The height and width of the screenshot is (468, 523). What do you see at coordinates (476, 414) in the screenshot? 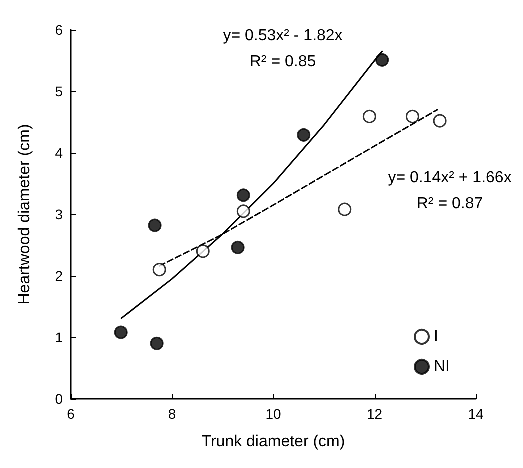
I see `x-tick-label: 14` at bounding box center [476, 414].